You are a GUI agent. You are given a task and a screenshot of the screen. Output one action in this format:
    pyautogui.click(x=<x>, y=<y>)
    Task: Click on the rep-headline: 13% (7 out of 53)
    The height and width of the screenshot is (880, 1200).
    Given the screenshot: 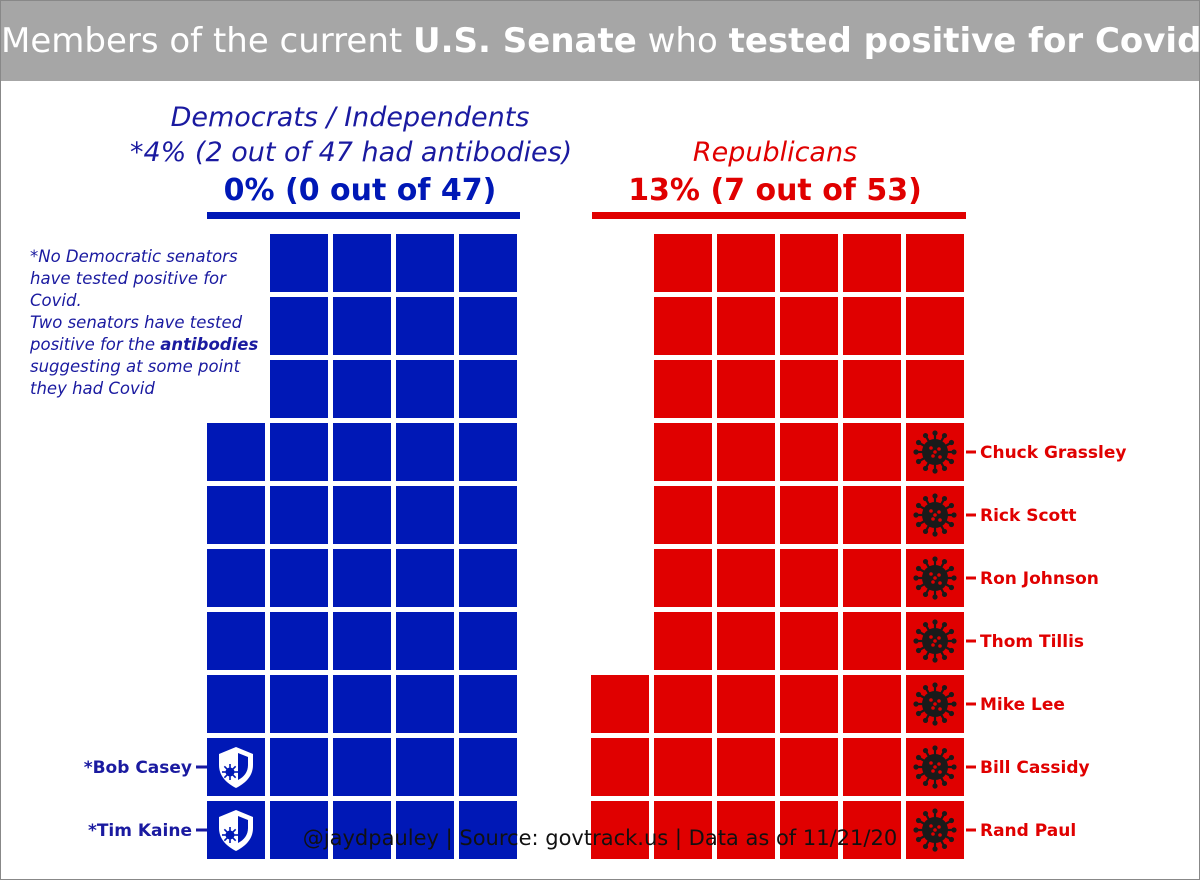 What is the action you would take?
    pyautogui.click(x=775, y=190)
    